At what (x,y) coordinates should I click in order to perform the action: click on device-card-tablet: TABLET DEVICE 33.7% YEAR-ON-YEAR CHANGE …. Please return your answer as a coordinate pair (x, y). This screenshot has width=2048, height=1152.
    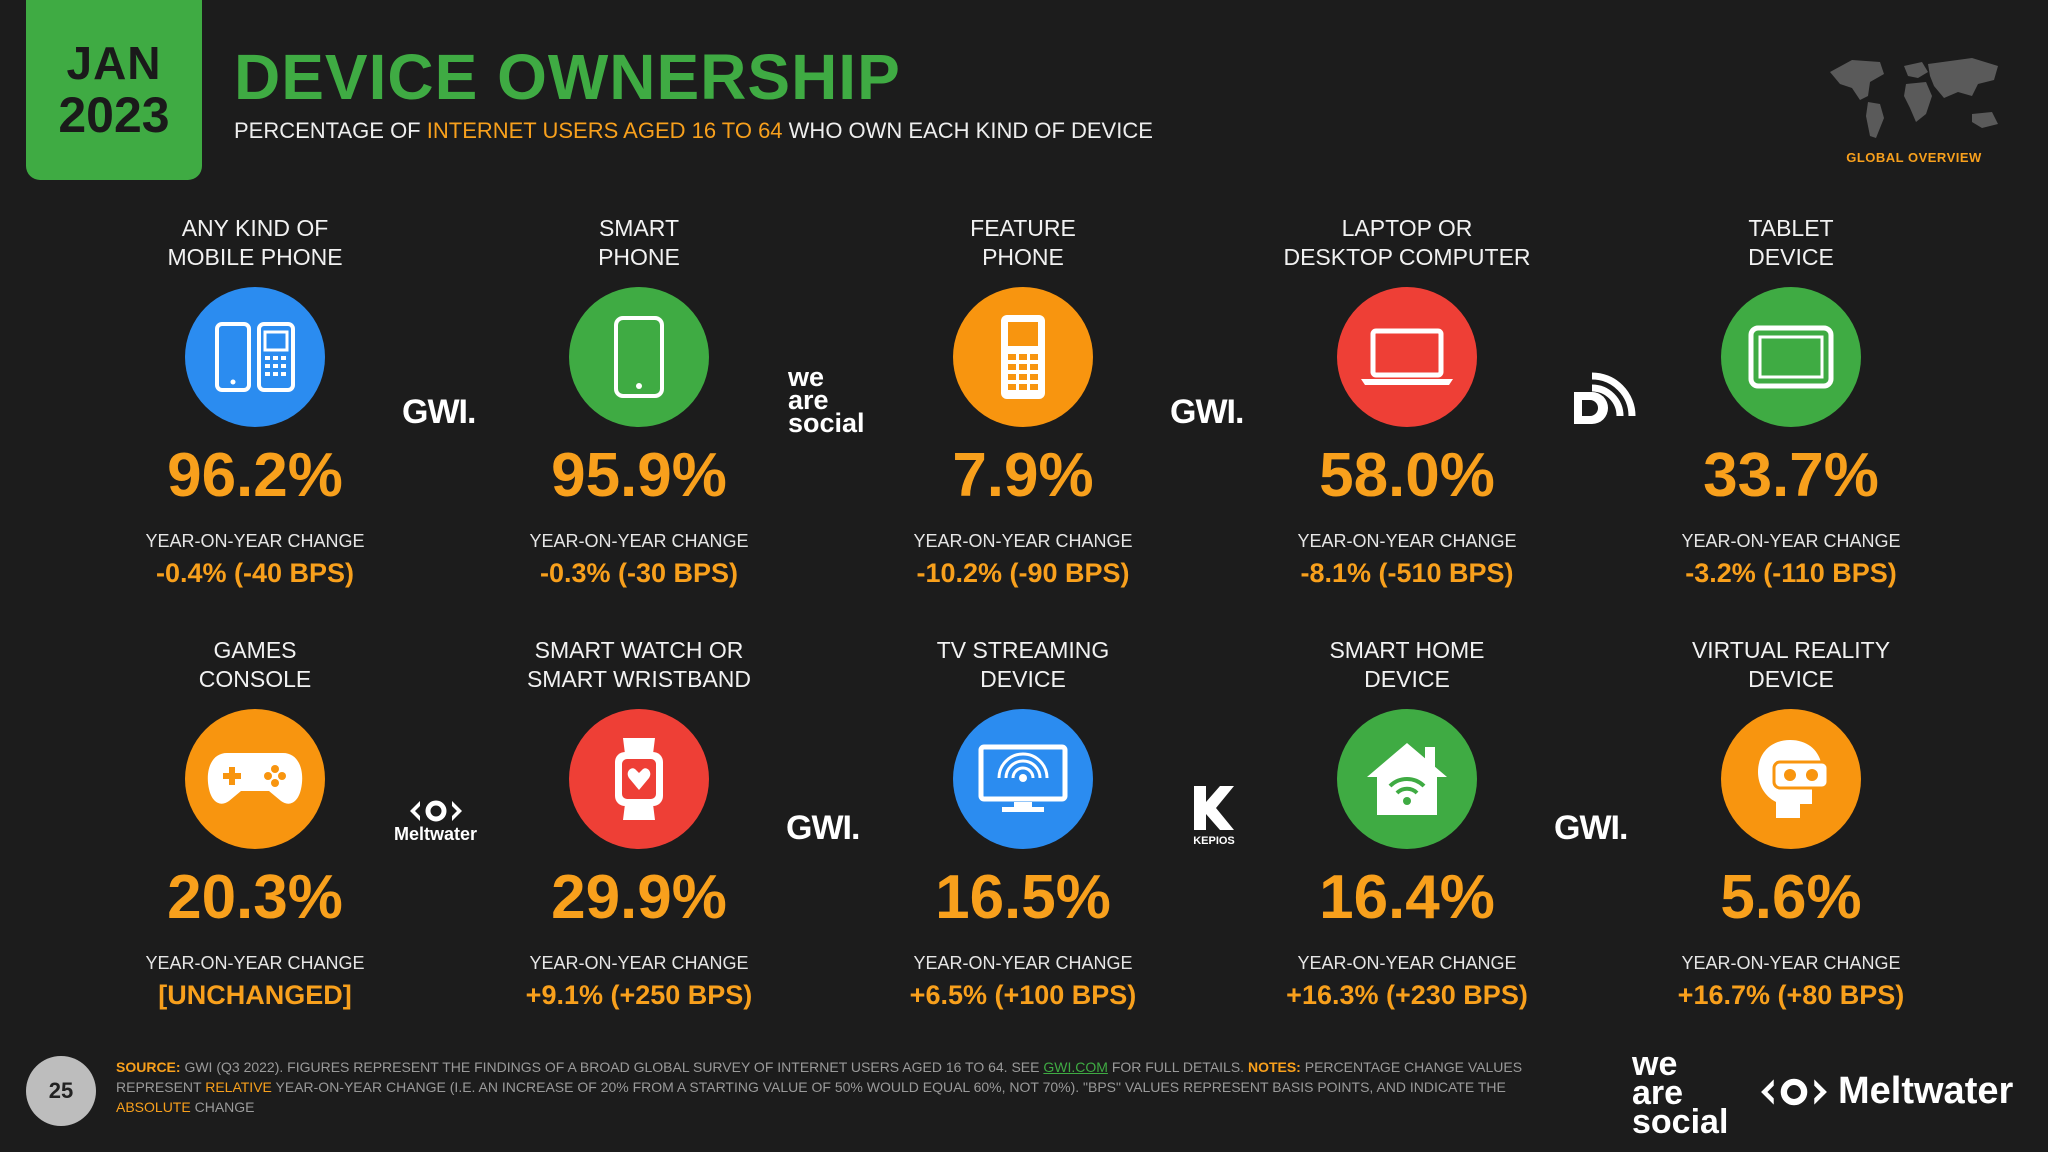
    Looking at the image, I should click on (1791, 401).